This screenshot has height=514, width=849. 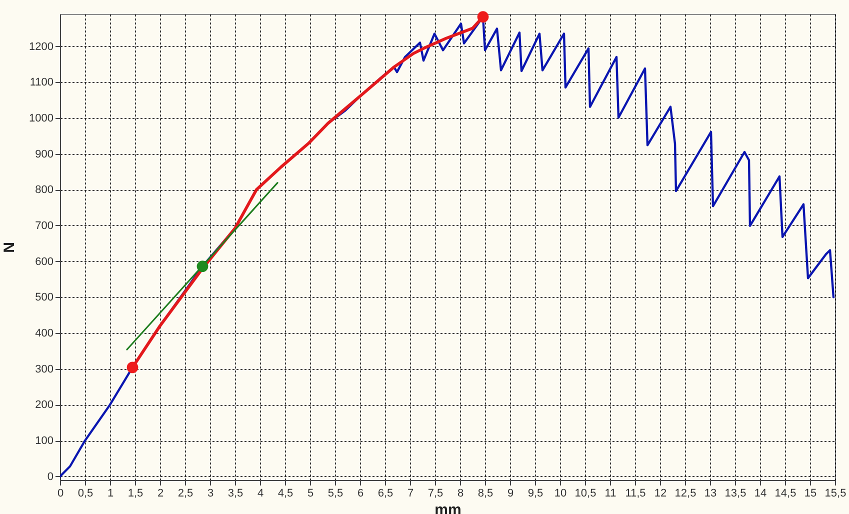 What do you see at coordinates (44, 334) in the screenshot?
I see `y-tick-label: 400` at bounding box center [44, 334].